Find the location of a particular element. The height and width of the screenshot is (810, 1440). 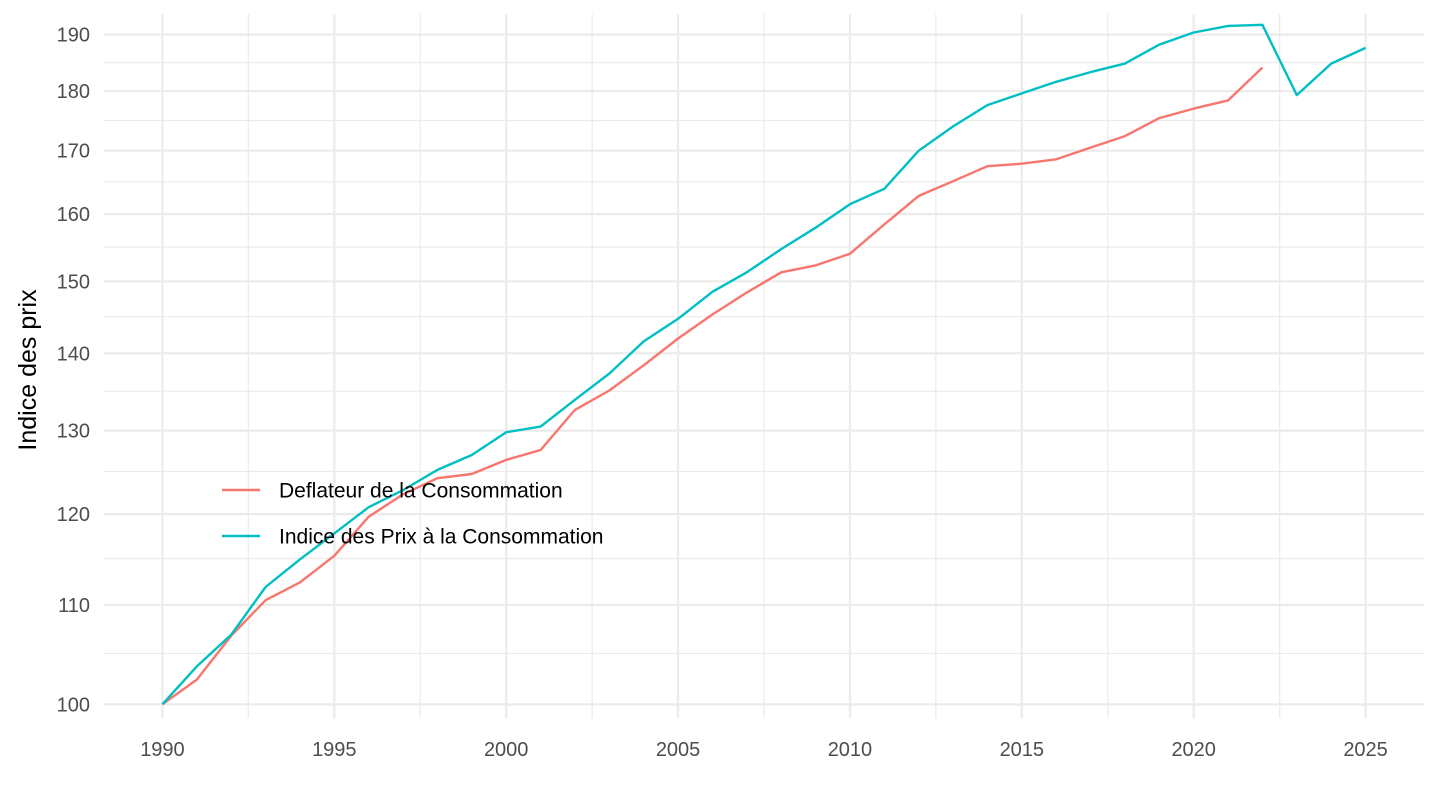

y-tick-label: 110 is located at coordinates (74, 606).